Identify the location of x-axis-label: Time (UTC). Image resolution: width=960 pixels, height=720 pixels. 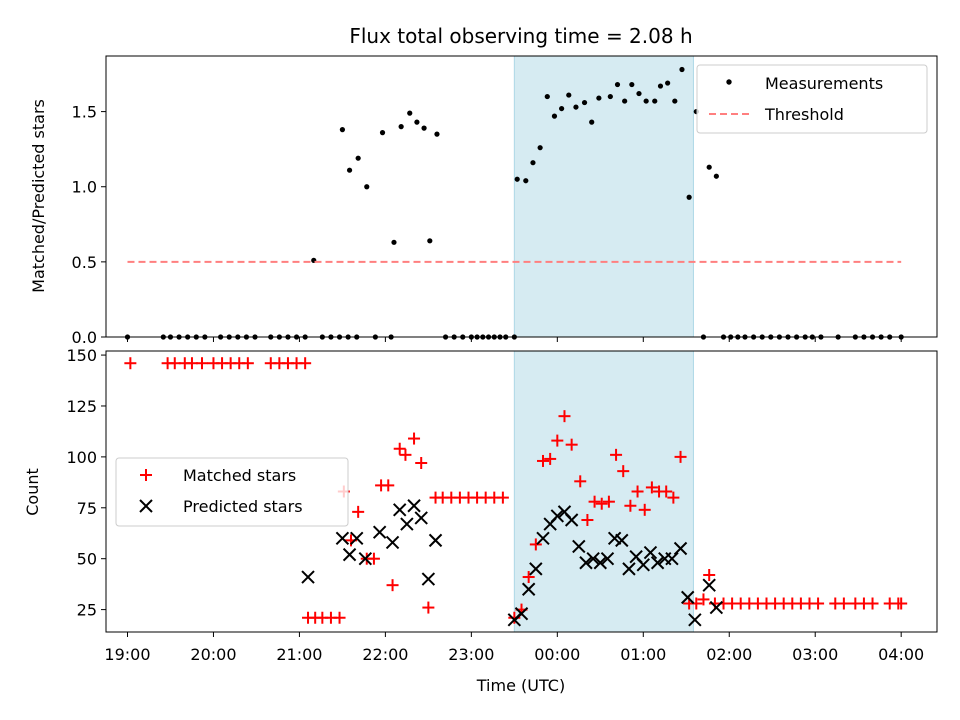
(520, 685).